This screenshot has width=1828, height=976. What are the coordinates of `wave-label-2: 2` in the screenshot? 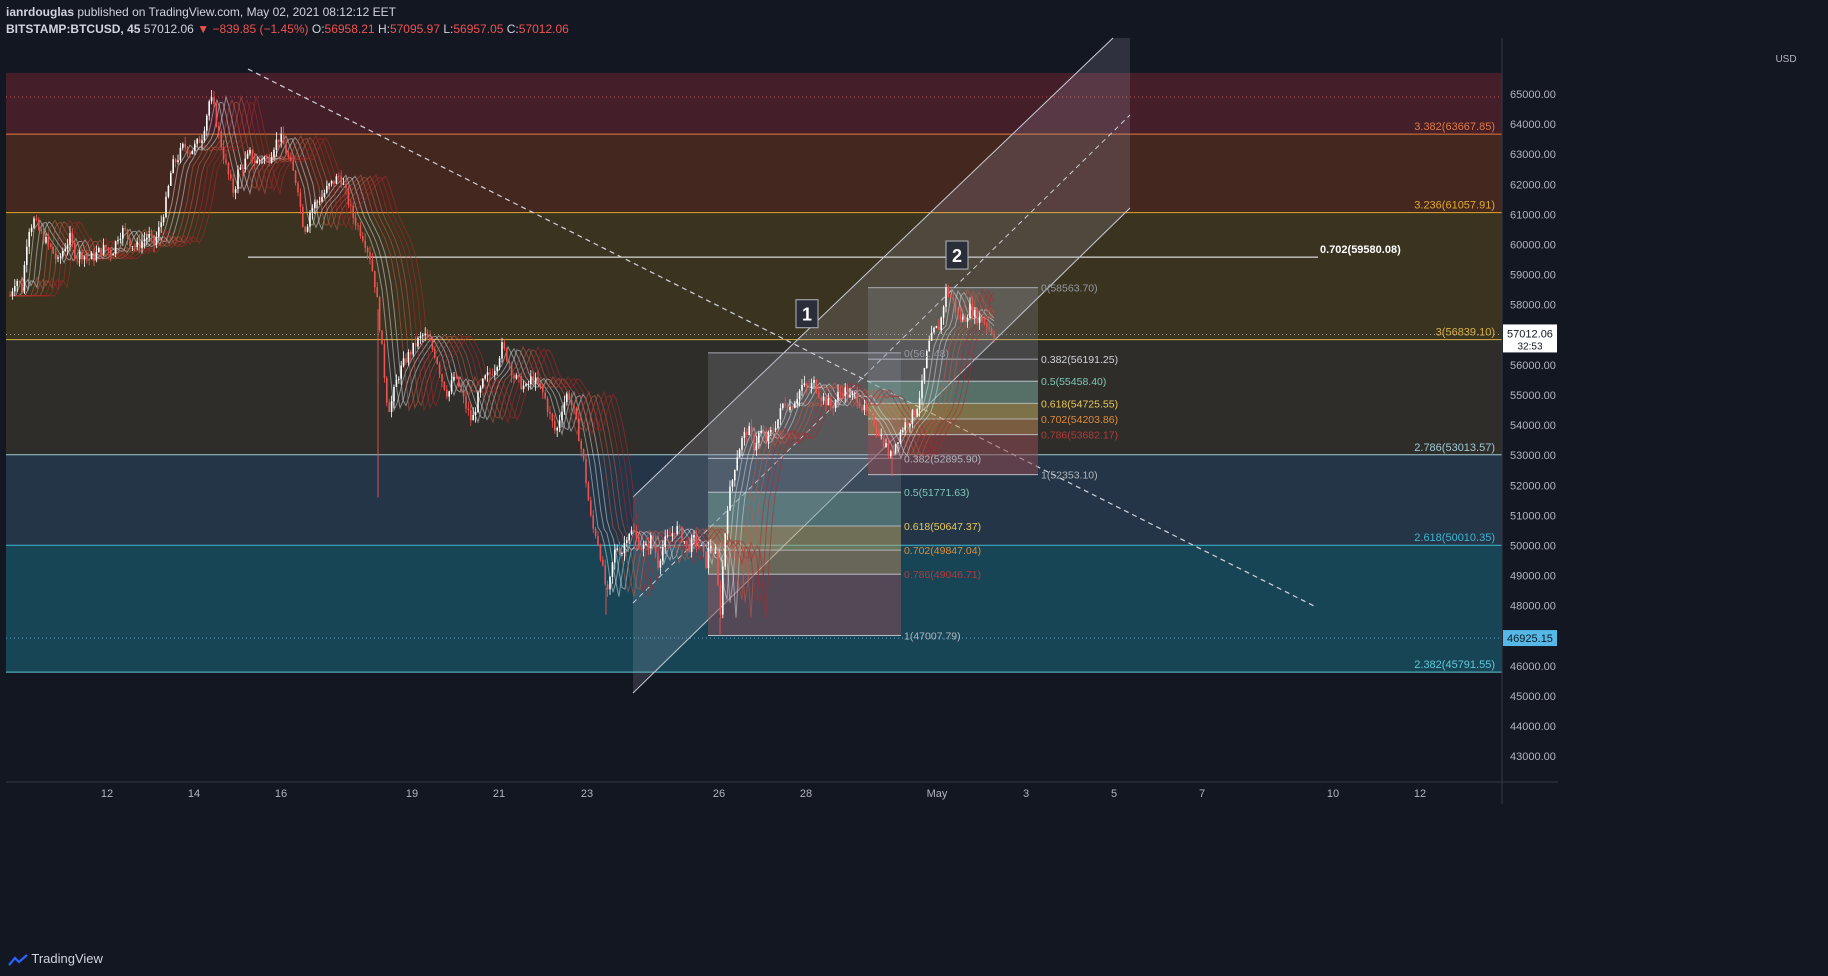 It's located at (957, 255).